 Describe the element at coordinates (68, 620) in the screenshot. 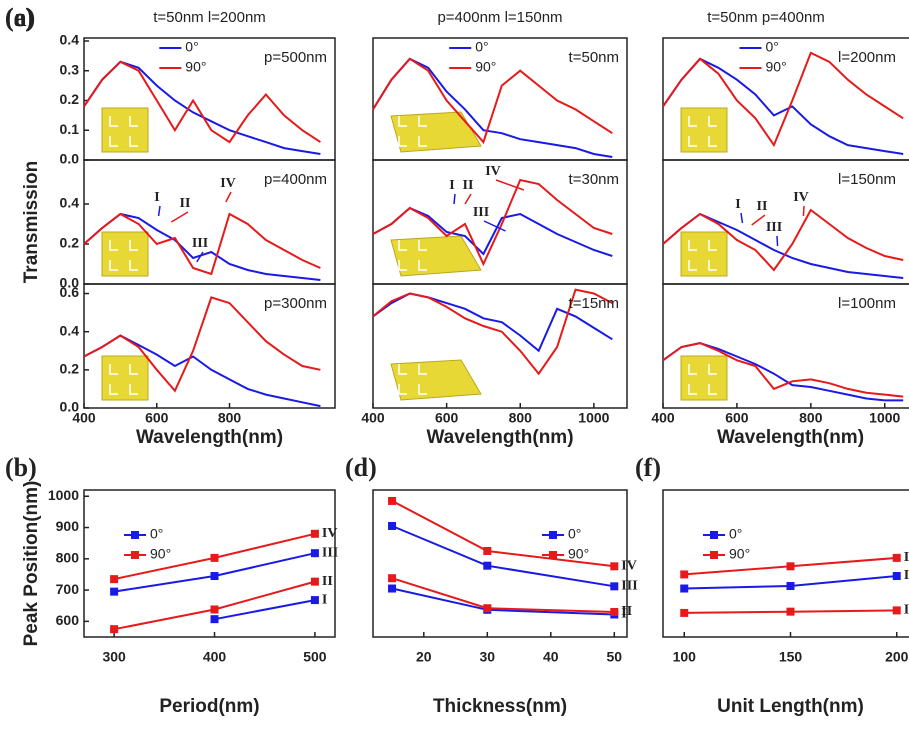

I see `y-tick-label: 600` at that location.